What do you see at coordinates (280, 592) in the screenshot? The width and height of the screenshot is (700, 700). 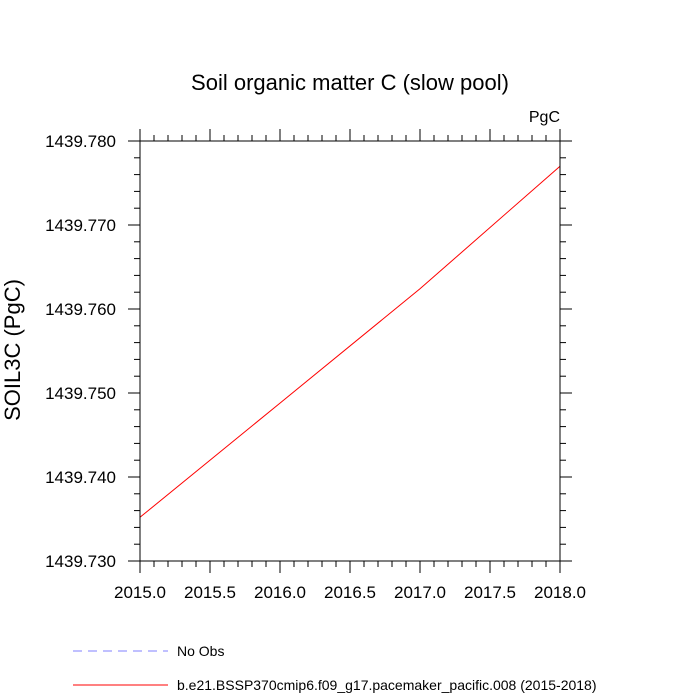 I see `x-tick-label: 2016.0` at bounding box center [280, 592].